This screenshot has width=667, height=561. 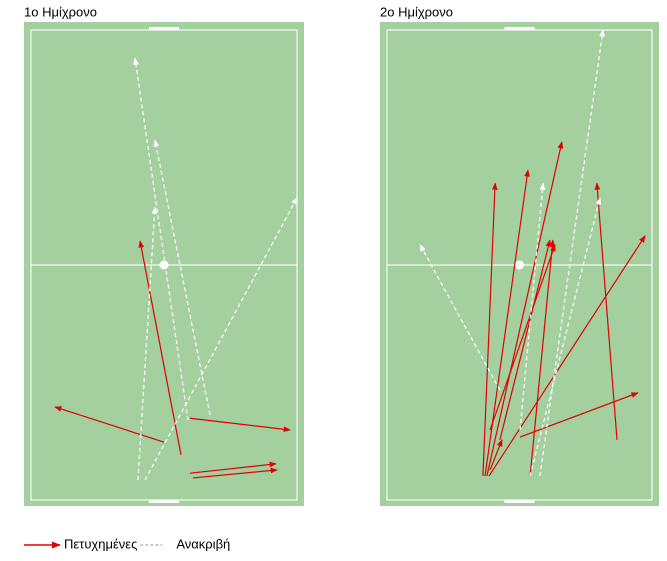 I want to click on pitch-title: 2ο Ημίχρονο, so click(x=416, y=11).